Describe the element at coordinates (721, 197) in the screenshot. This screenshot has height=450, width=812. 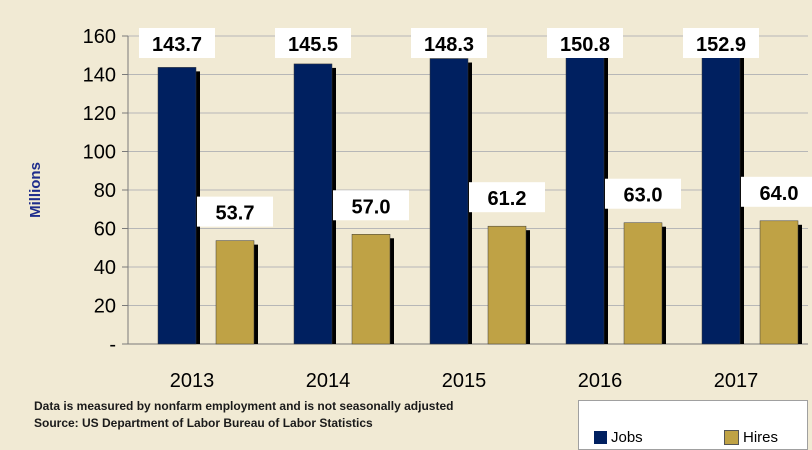
I see `bar-jobs-2017` at that location.